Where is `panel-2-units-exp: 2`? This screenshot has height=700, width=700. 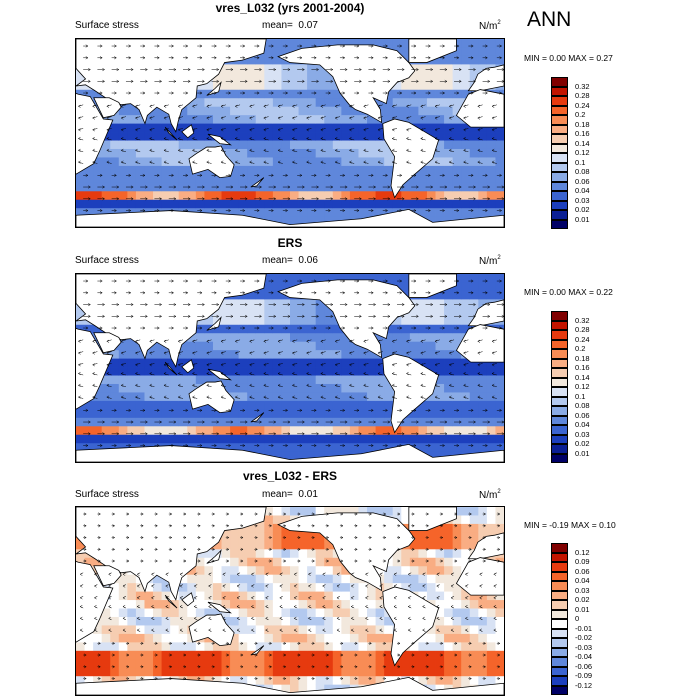 panel-2-units-exp: 2 is located at coordinates (499, 258).